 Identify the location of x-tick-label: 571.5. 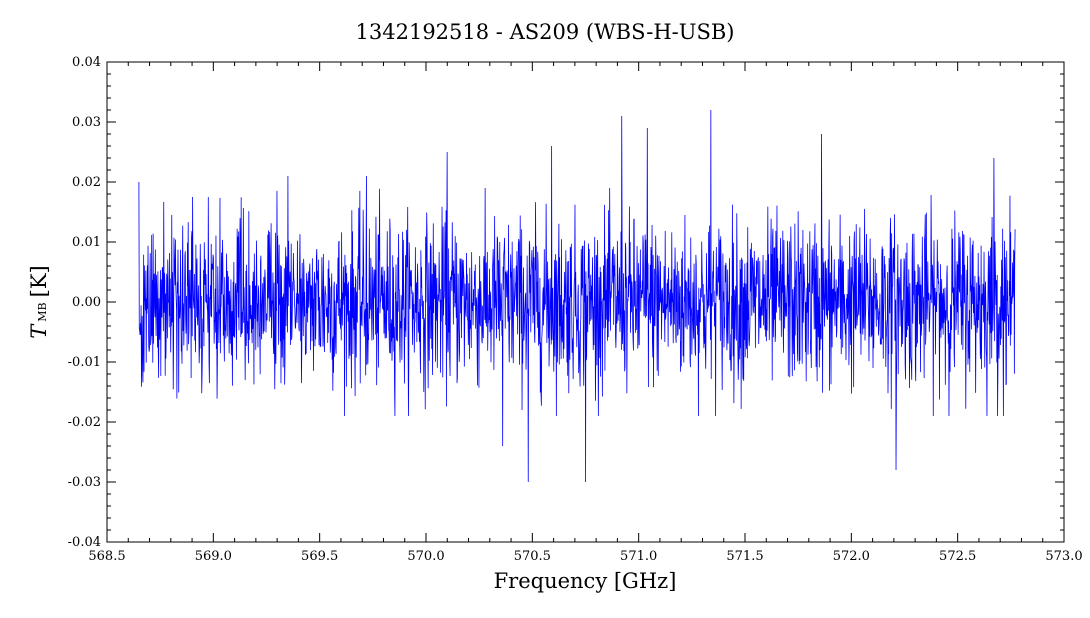
(744, 556).